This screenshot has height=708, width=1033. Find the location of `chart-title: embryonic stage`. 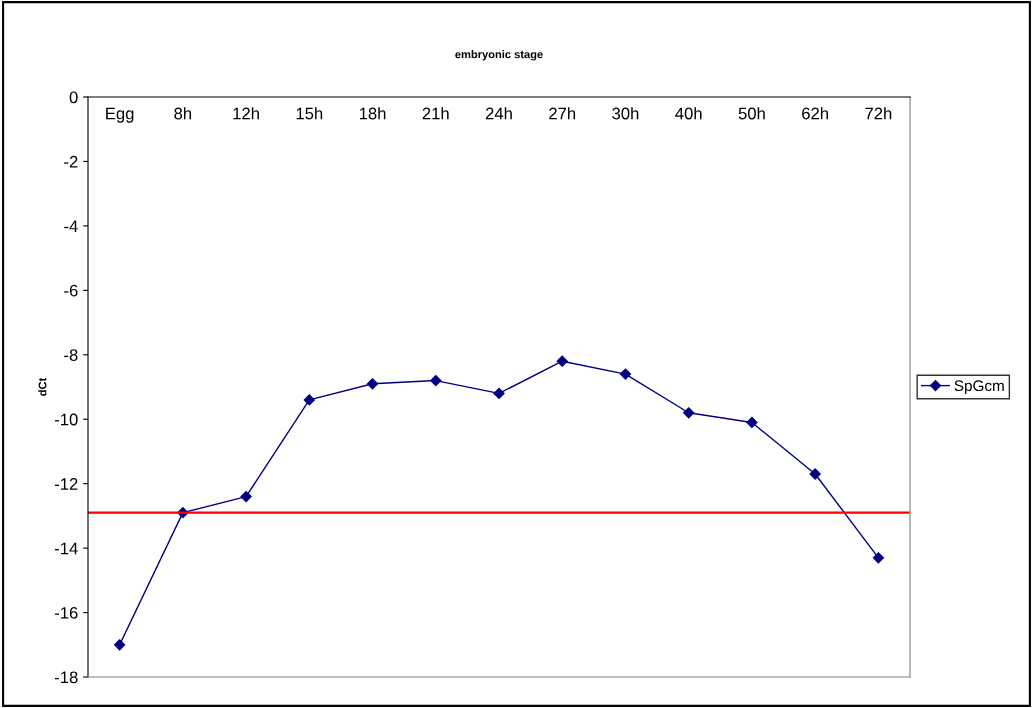

chart-title: embryonic stage is located at coordinates (499, 55).